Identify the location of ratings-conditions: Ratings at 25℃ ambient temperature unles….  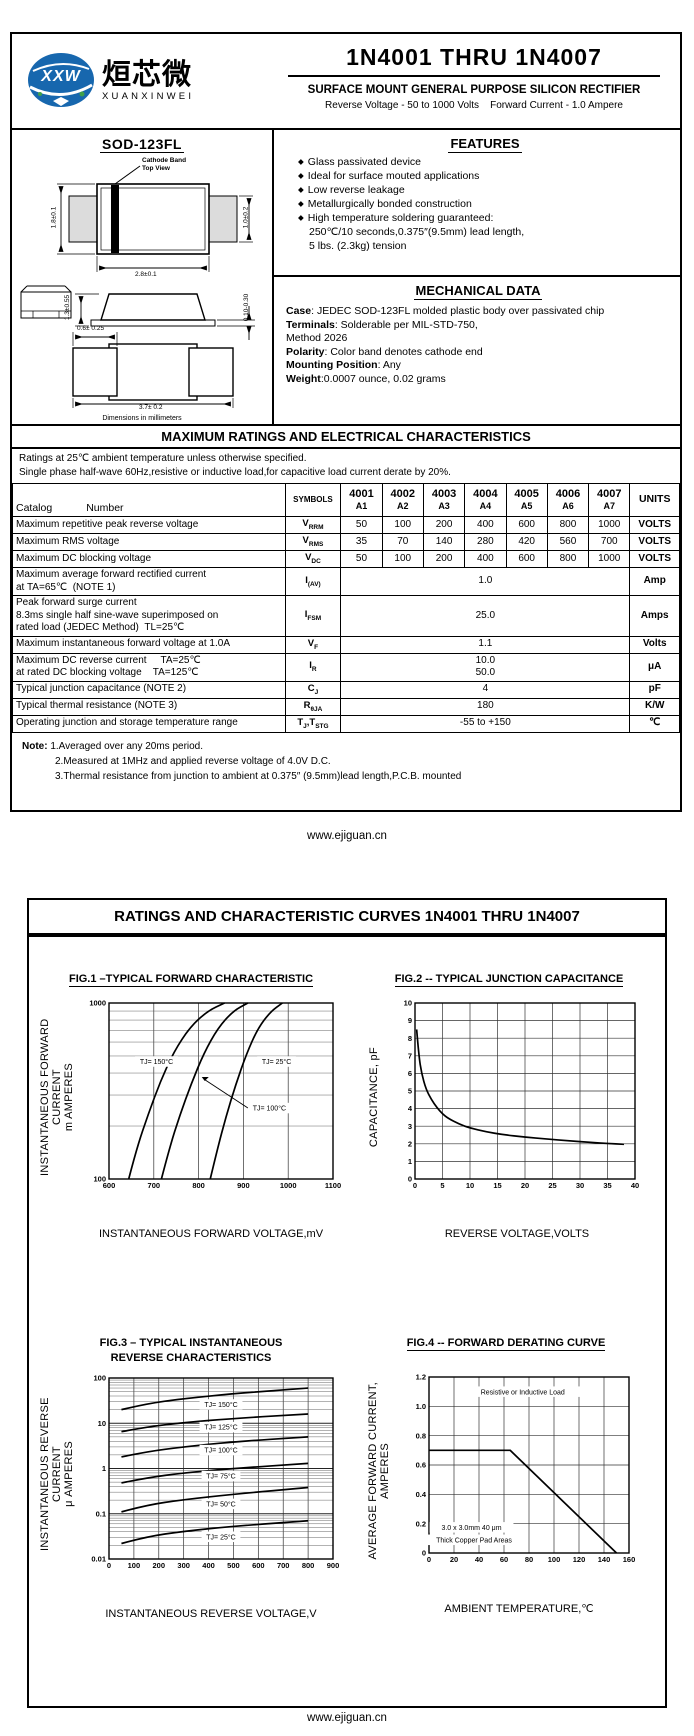
(346, 466).